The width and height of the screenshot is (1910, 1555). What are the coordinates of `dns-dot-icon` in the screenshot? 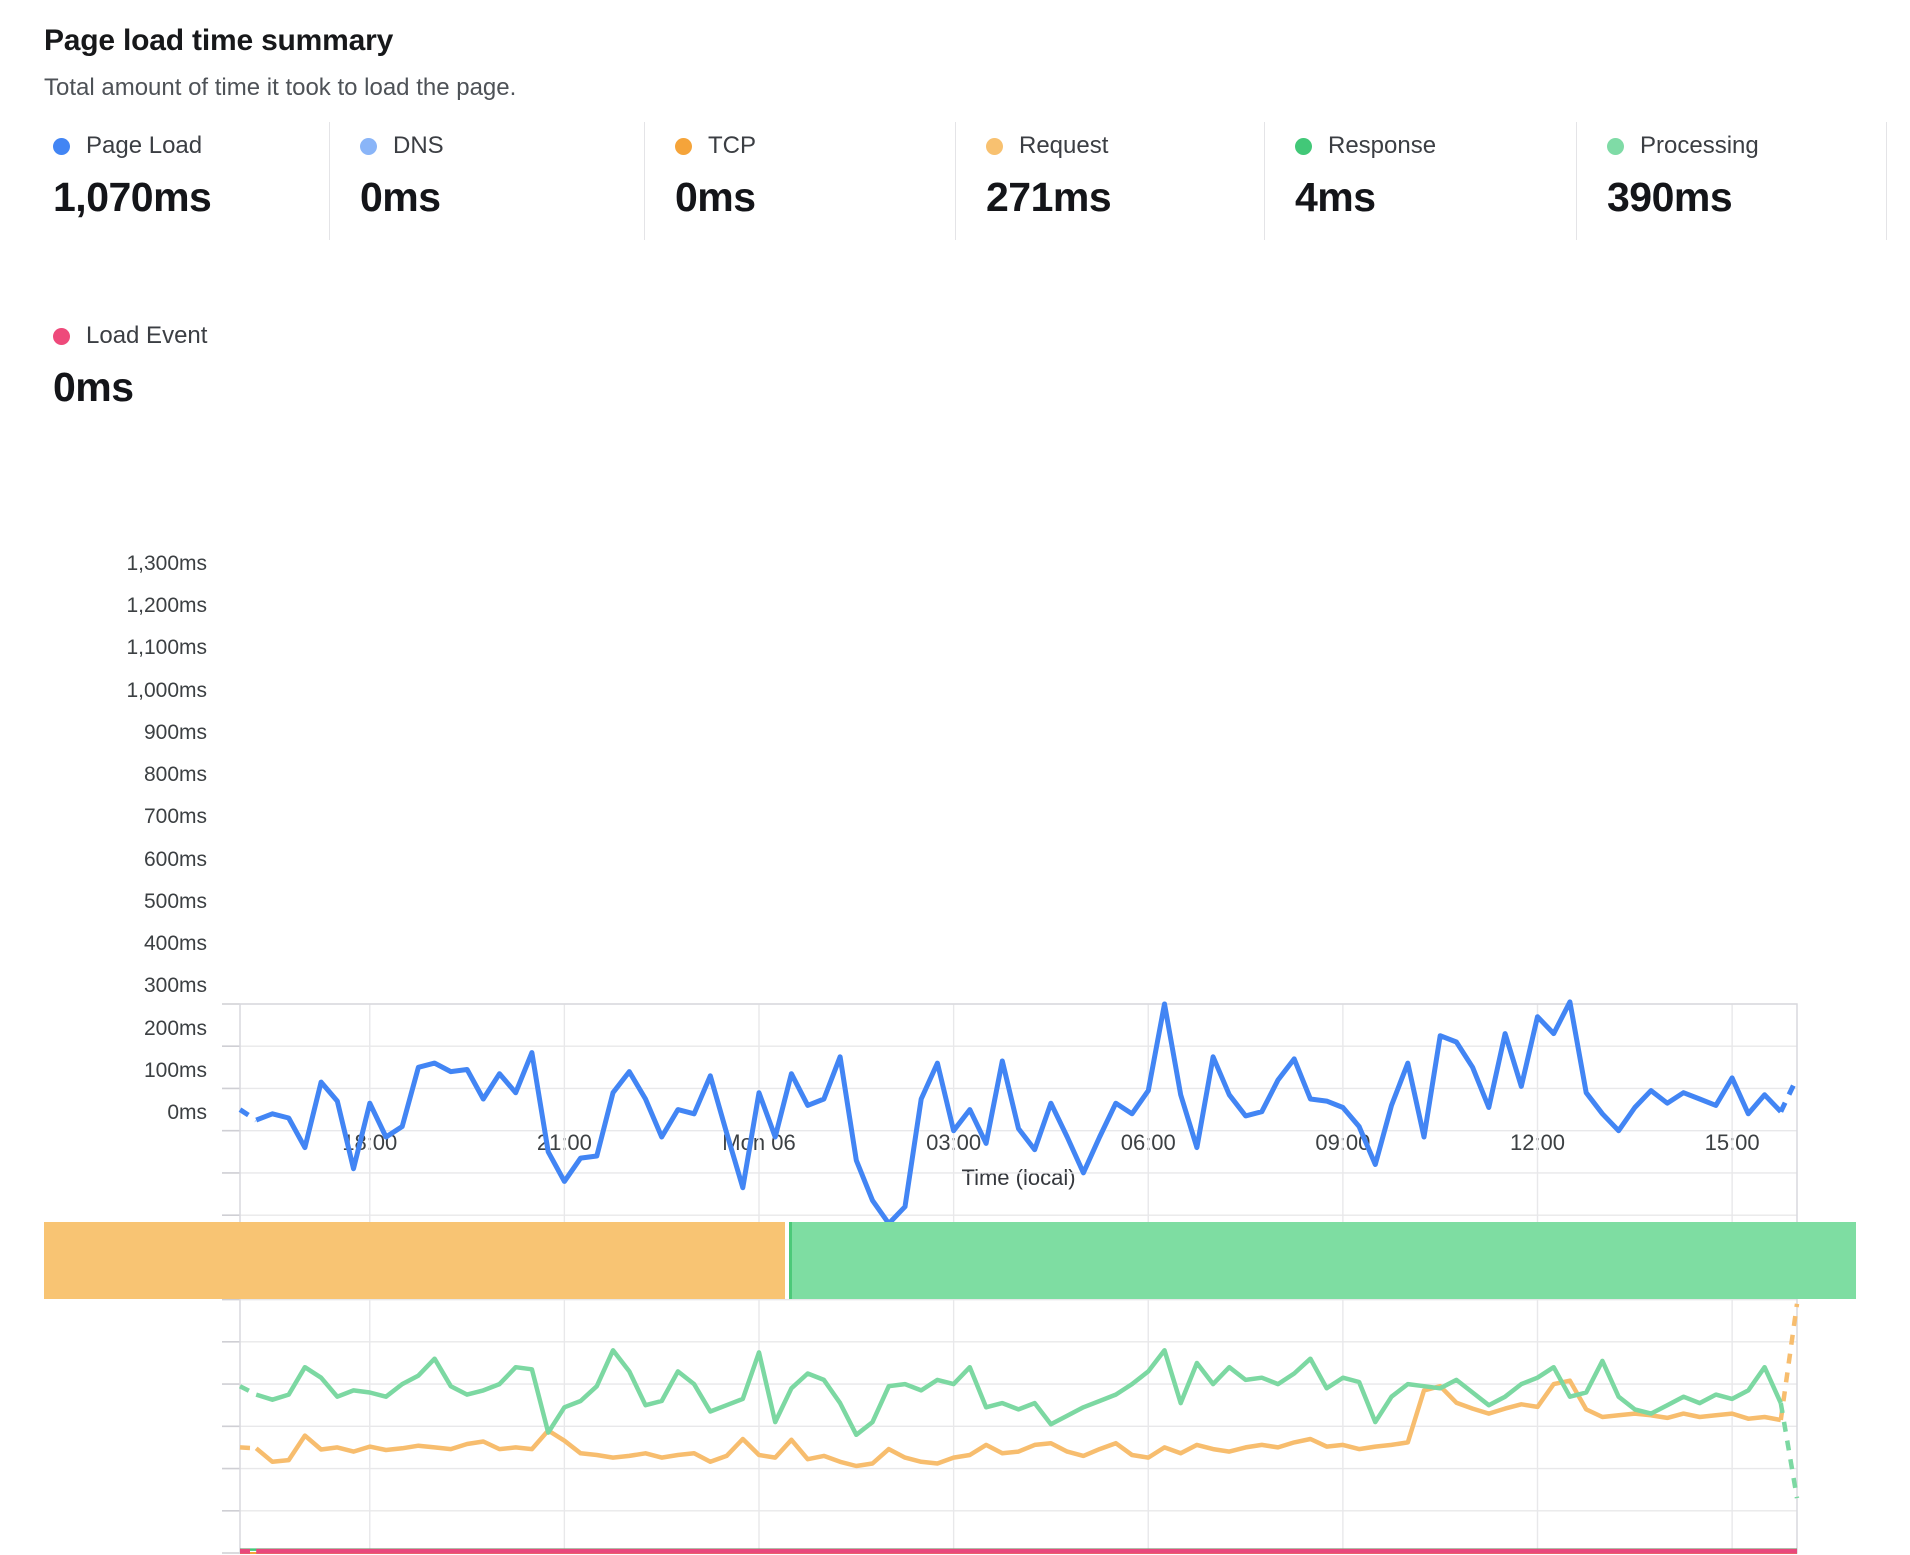 It's located at (368, 146).